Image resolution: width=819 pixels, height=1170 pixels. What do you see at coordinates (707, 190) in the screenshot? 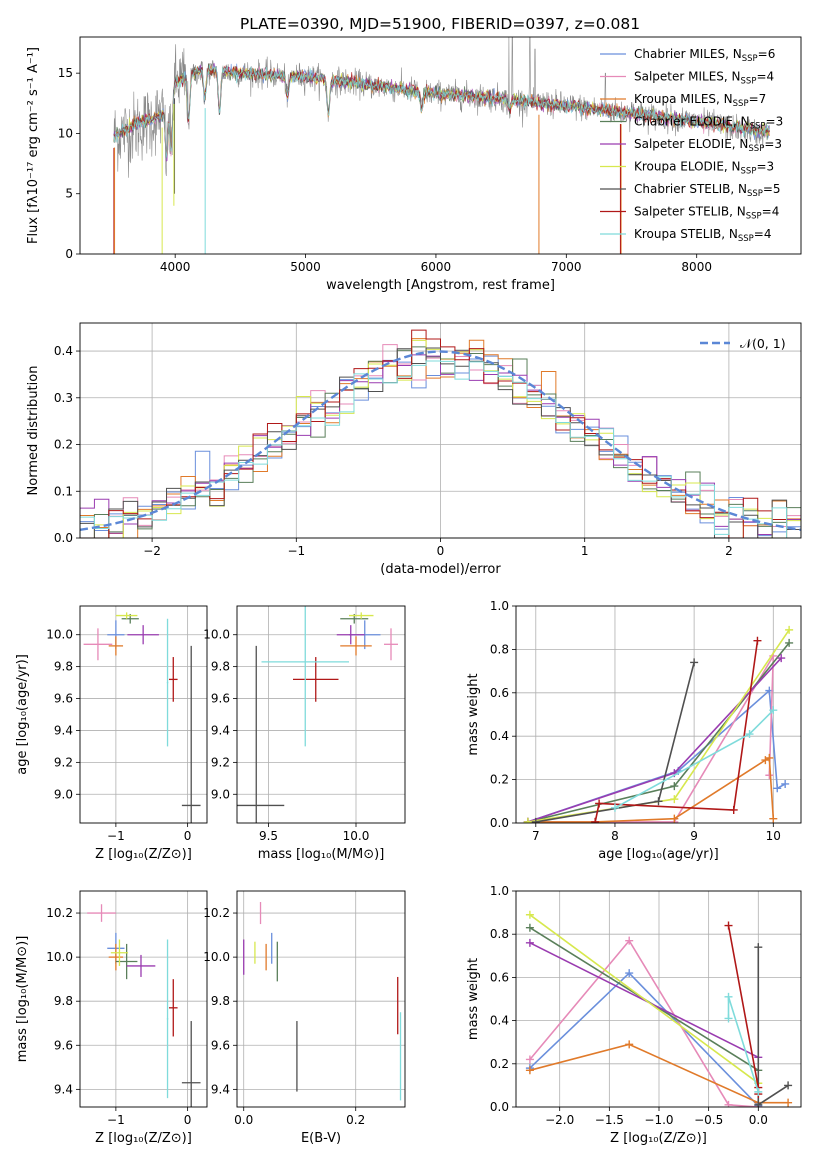
I see `legend-entry: Chabrier STELIB, NSSP=5` at bounding box center [707, 190].